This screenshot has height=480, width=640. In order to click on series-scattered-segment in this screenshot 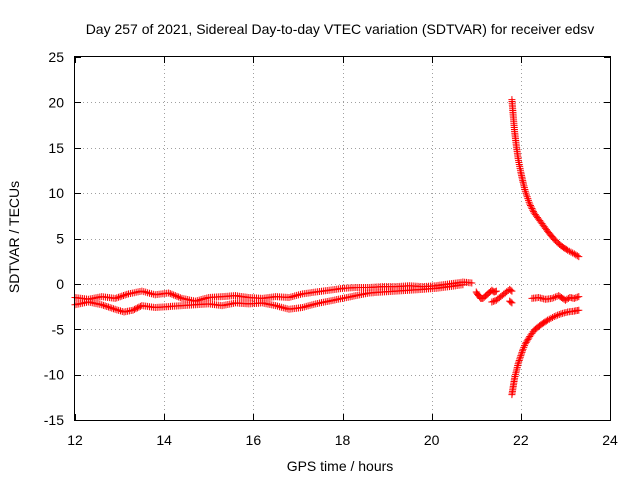, I will do `click(494, 296)`.